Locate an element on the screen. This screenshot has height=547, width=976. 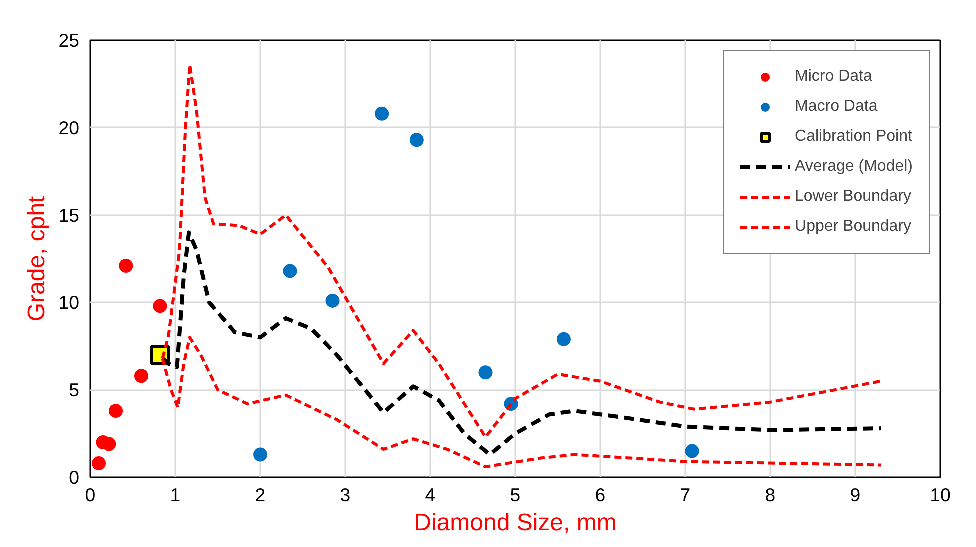
y-tick-label: 15 is located at coordinates (69, 215).